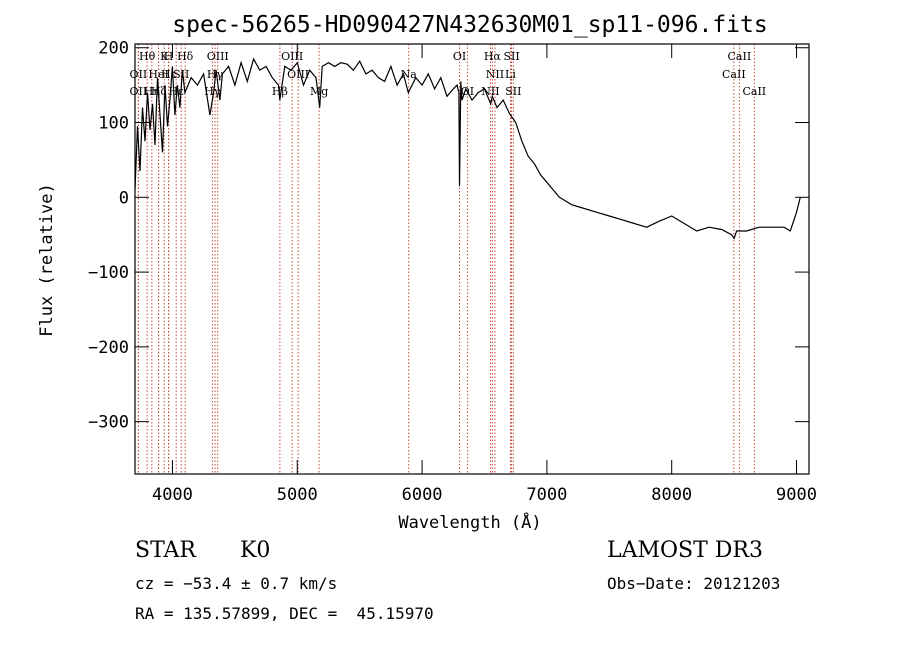  What do you see at coordinates (108, 273) in the screenshot?
I see `y-tick-label-2: −100` at bounding box center [108, 273].